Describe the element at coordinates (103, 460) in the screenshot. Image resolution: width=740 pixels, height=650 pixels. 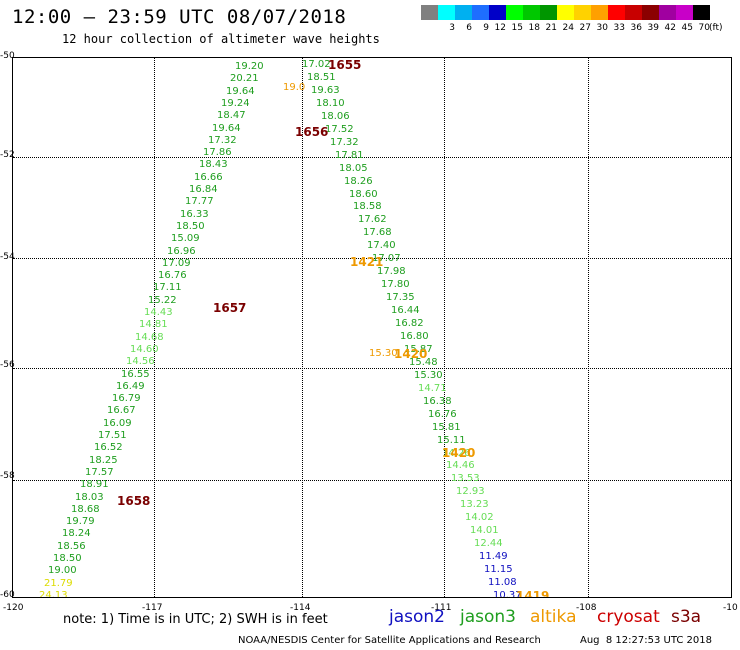
I see `wave-height-observation: 18.25` at that location.